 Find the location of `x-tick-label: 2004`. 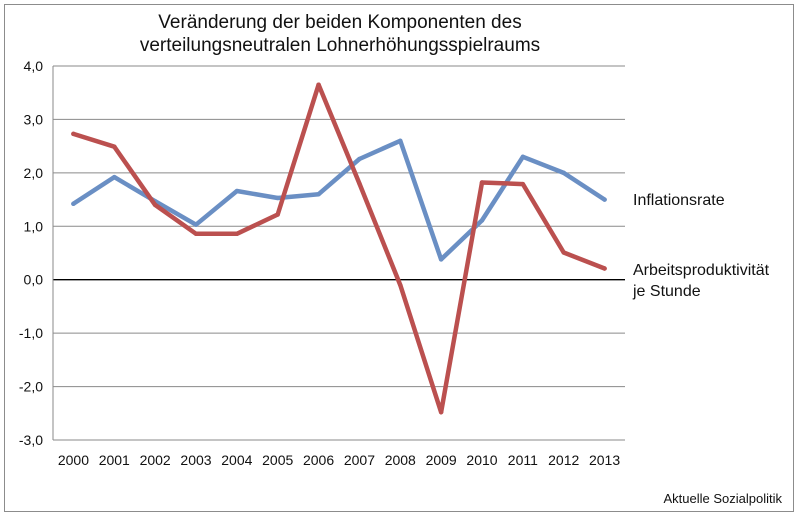

x-tick-label: 2004 is located at coordinates (236, 460).